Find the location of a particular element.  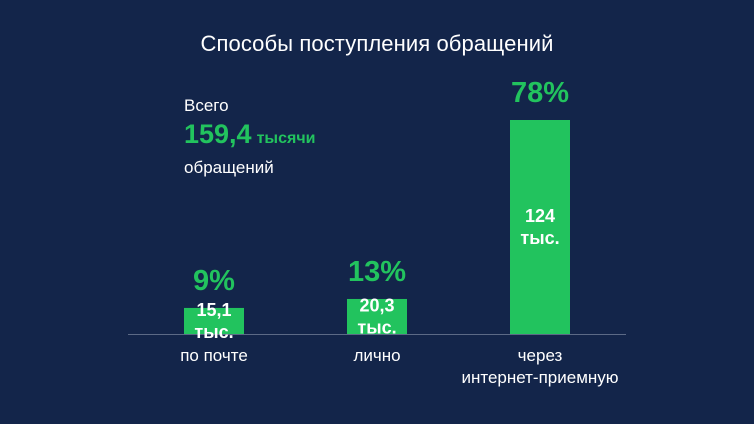

percent-label: 78% is located at coordinates (540, 93).